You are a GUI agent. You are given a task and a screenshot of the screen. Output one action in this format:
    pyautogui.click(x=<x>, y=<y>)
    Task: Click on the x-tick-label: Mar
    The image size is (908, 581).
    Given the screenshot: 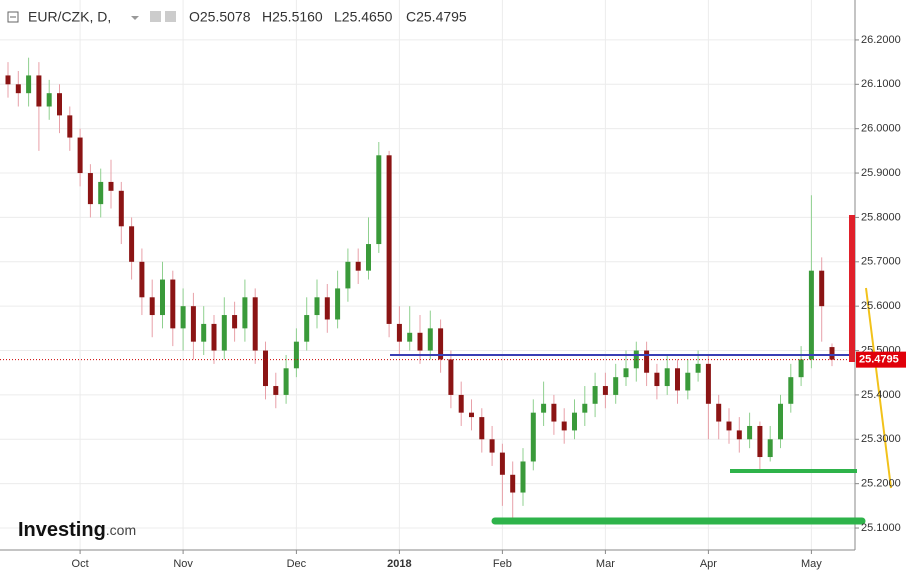 What is the action you would take?
    pyautogui.click(x=605, y=564)
    